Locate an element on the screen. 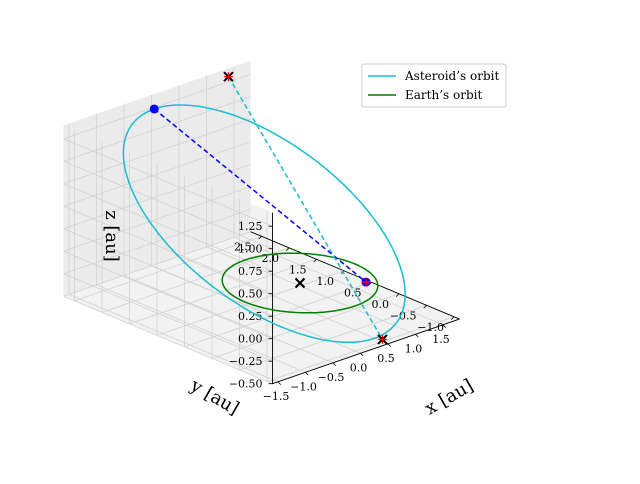 This screenshot has height=484, width=640. y-tick-label: 1.0 is located at coordinates (326, 281).